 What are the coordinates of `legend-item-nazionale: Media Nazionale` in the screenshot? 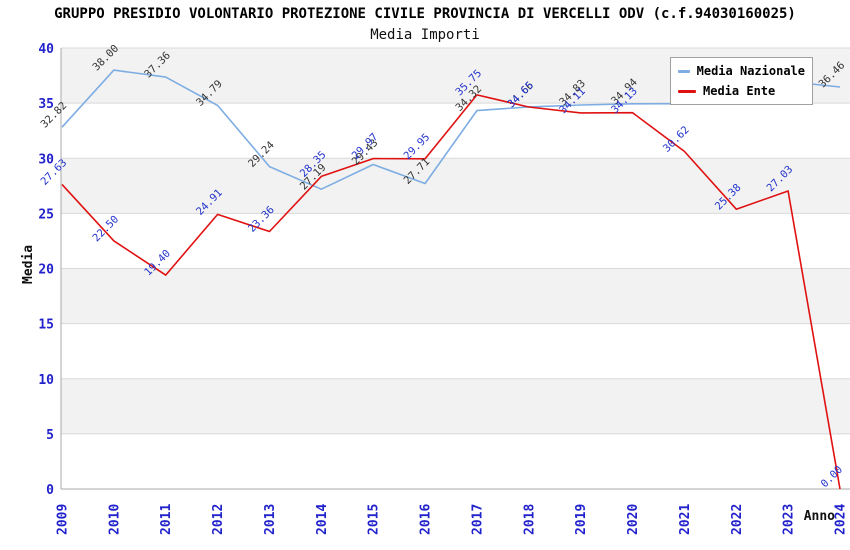 It's located at (741, 71).